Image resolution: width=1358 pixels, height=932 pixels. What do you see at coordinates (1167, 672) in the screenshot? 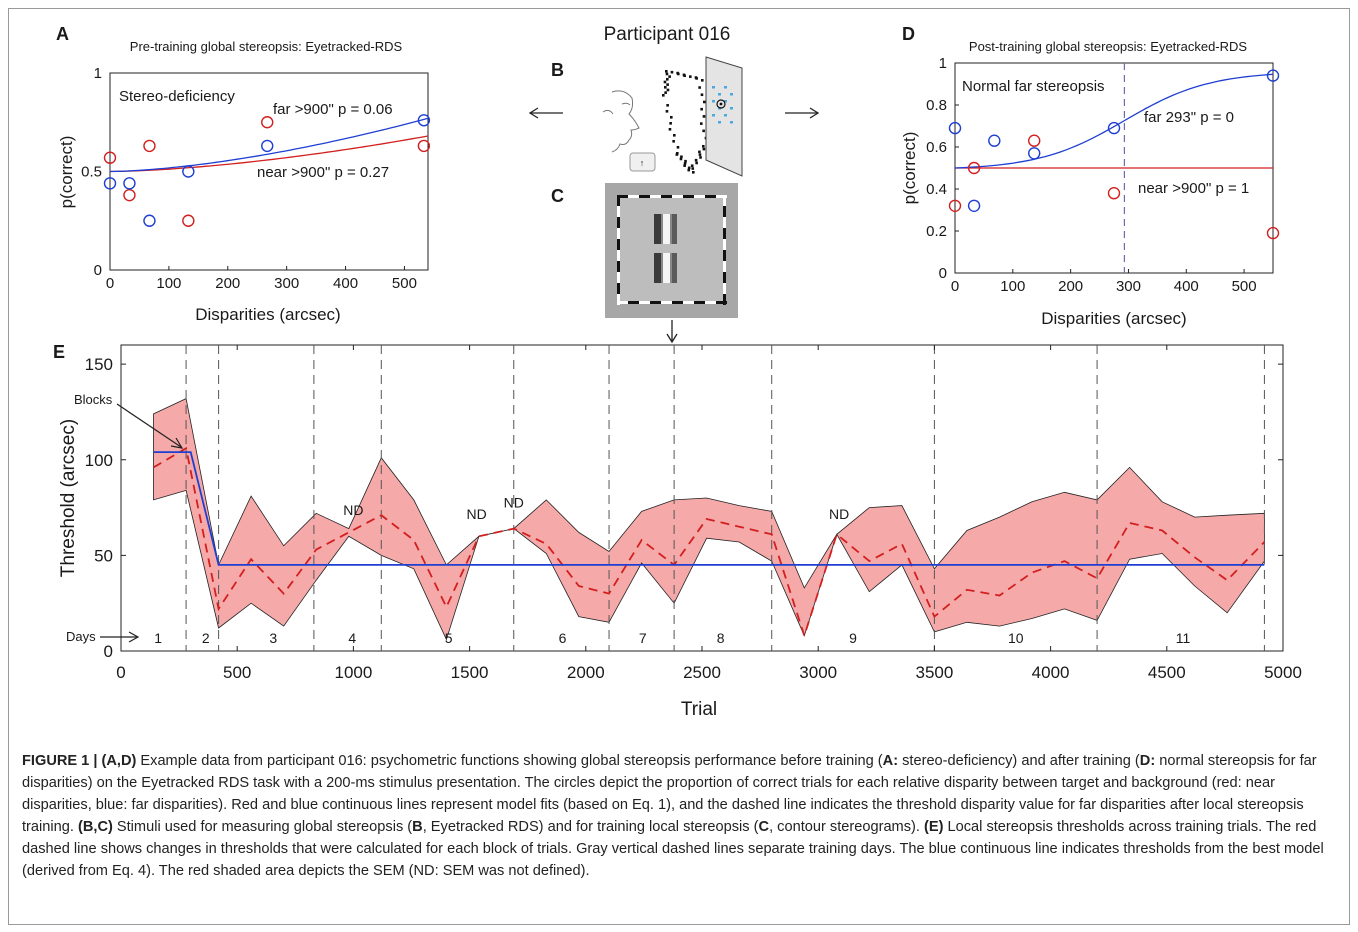
I see `x-tick-label: 4500` at bounding box center [1167, 672].